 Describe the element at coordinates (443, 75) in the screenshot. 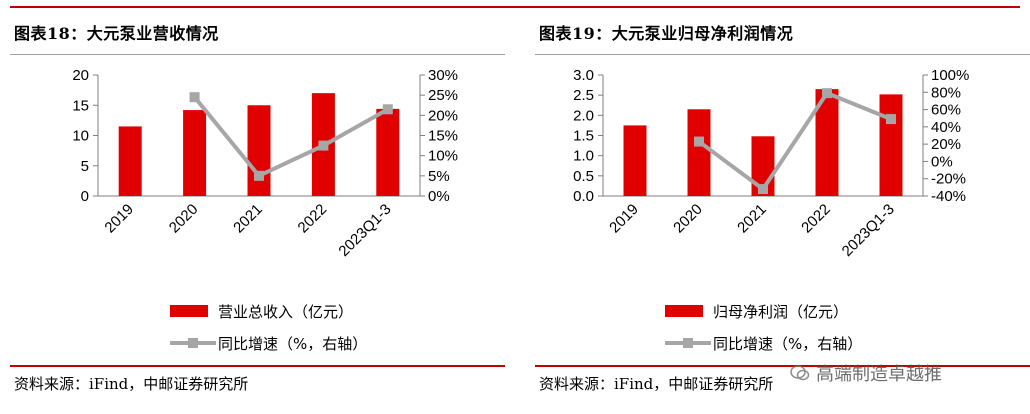

I see `right-axis-tick-label: 30%` at that location.